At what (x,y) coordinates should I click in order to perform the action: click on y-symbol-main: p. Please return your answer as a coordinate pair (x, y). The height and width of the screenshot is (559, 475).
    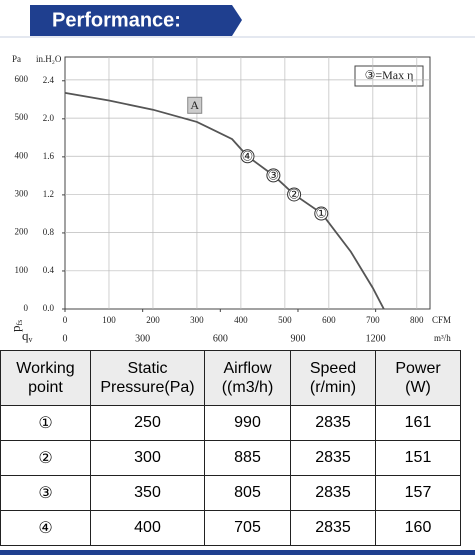
    Looking at the image, I should click on (15, 329).